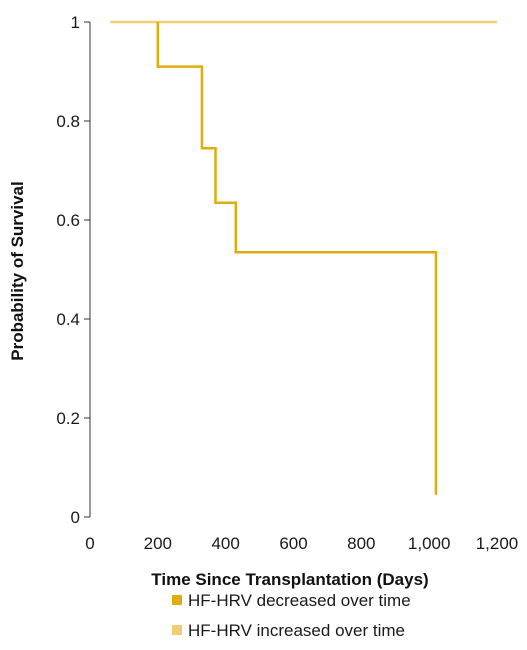  I want to click on y-tick-label: 0.2, so click(68, 418).